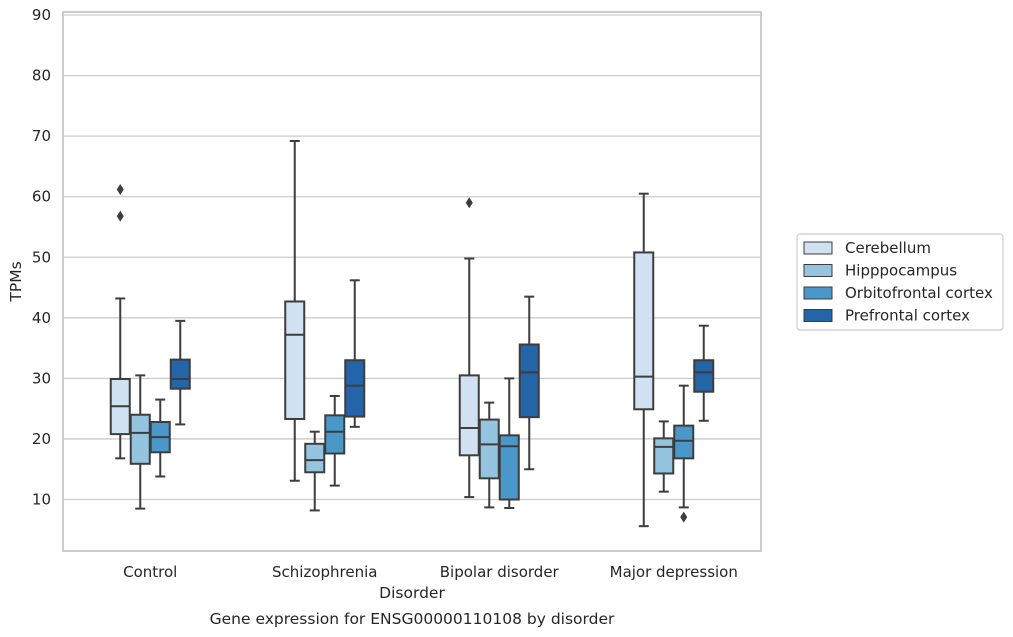 Image resolution: width=1013 pixels, height=637 pixels. What do you see at coordinates (919, 293) in the screenshot?
I see `legend-label: Orbitofrontal cortex` at bounding box center [919, 293].